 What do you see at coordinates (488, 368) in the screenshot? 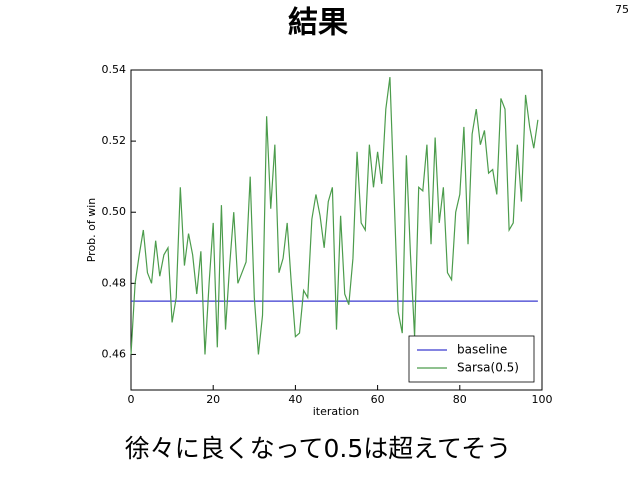
I see `legend-label: Sarsa(0.5)` at bounding box center [488, 368].